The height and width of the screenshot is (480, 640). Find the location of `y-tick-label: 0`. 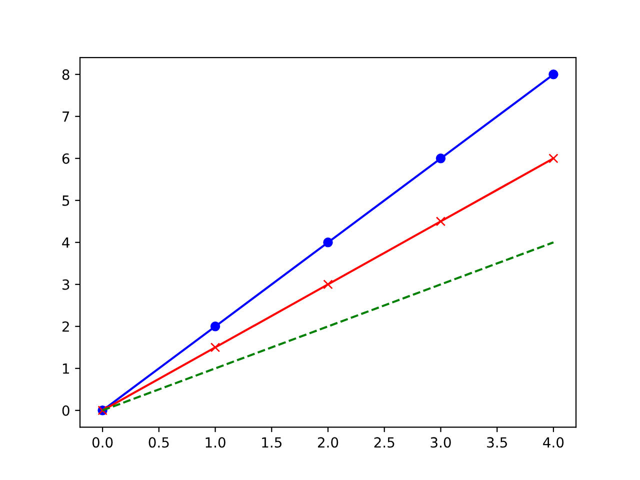

y-tick-label: 0 is located at coordinates (66, 410).